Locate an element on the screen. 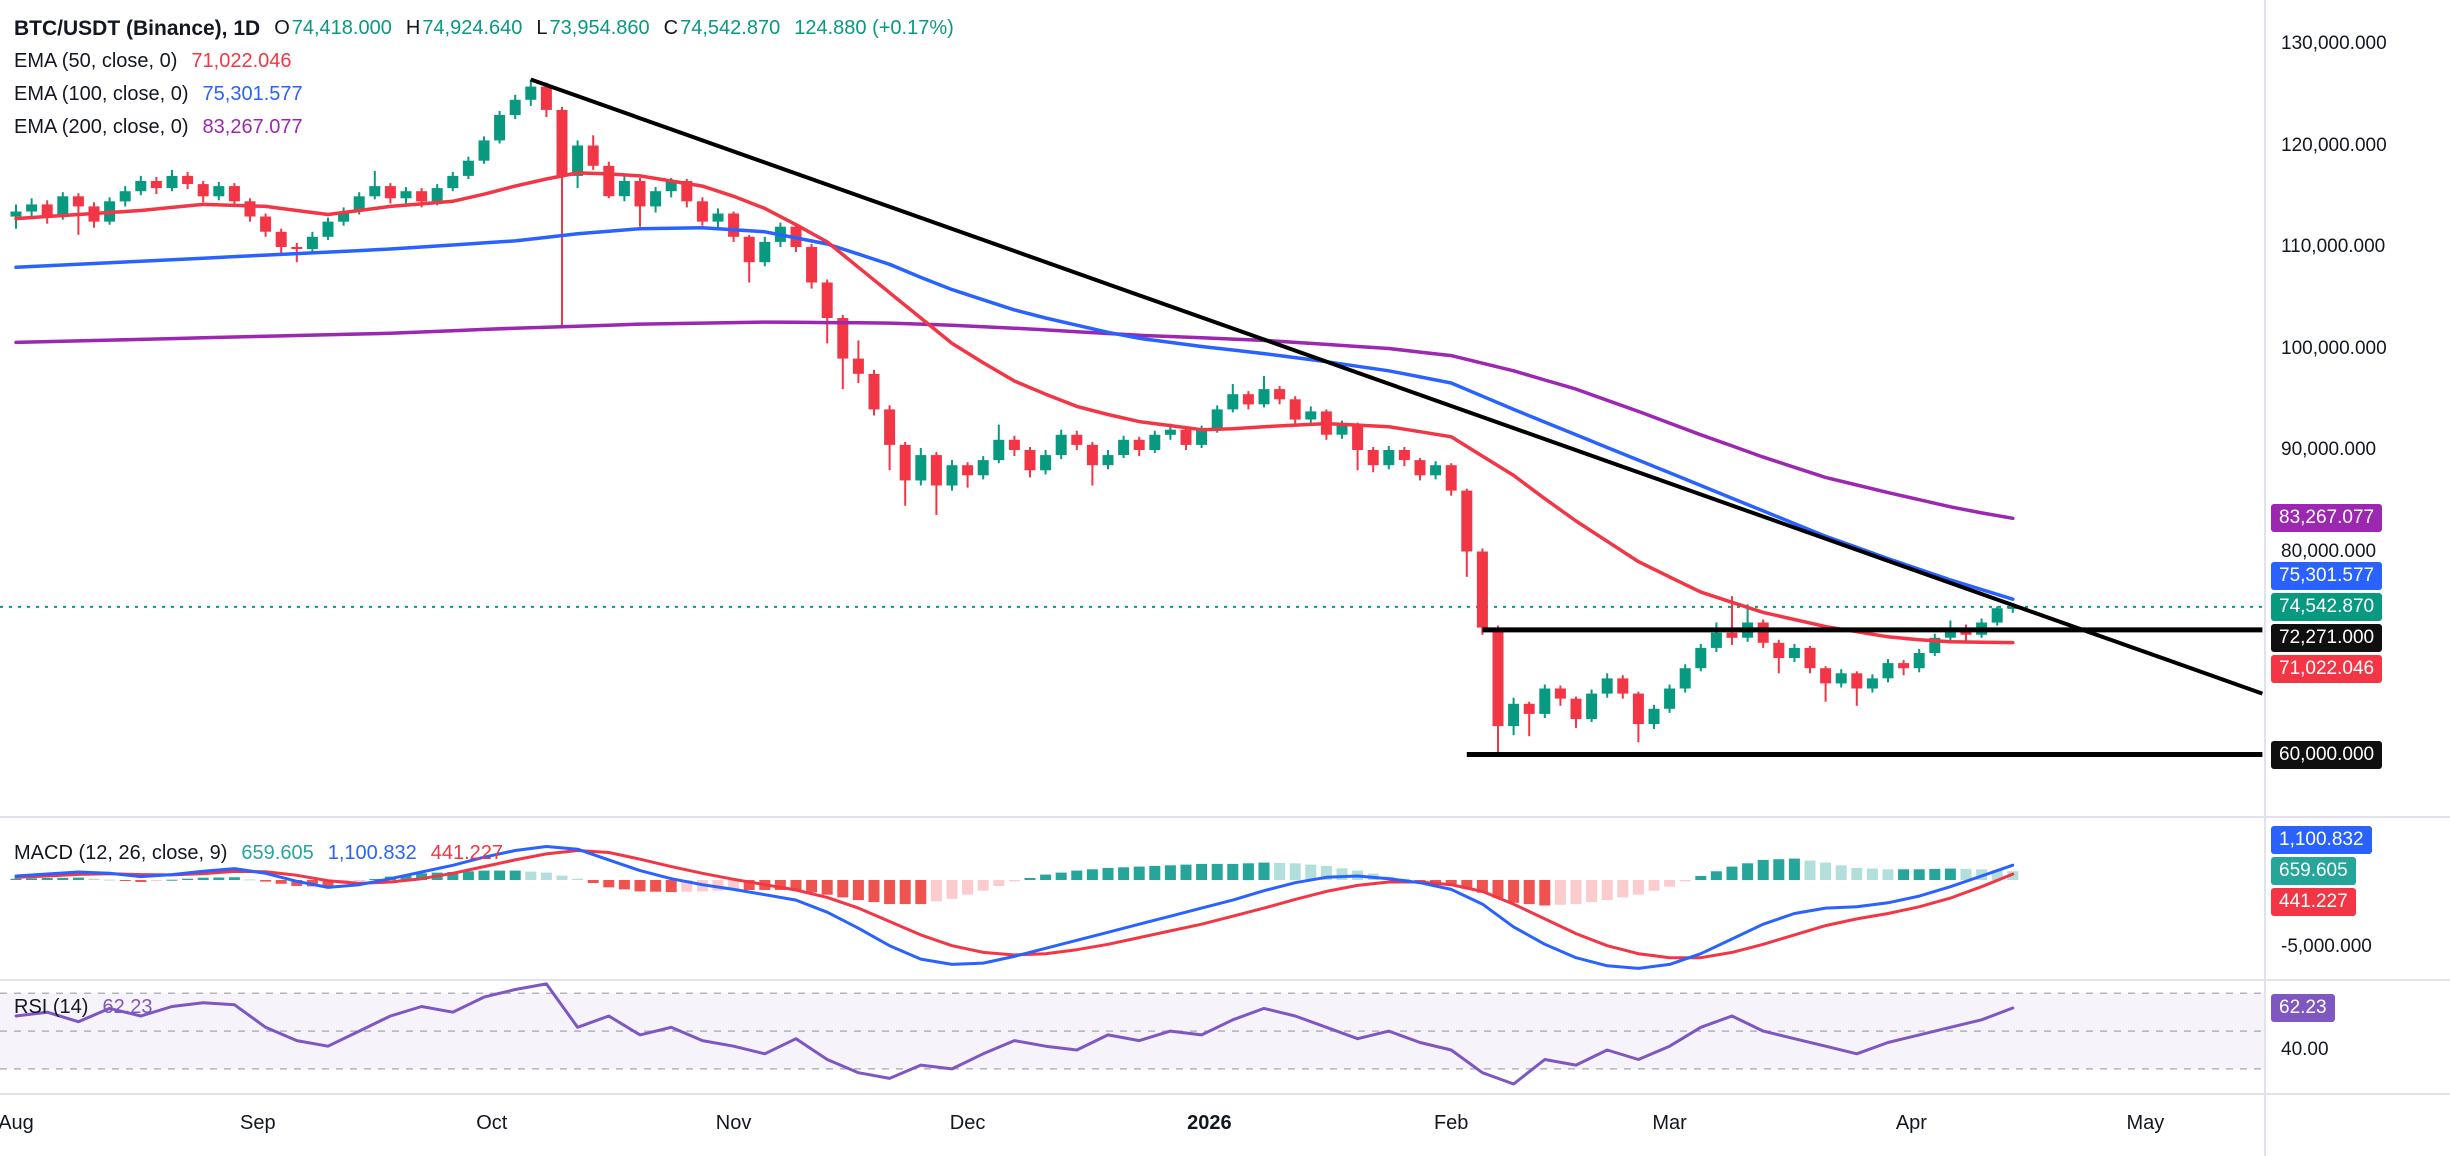  macd-pane is located at coordinates (1014, 907).